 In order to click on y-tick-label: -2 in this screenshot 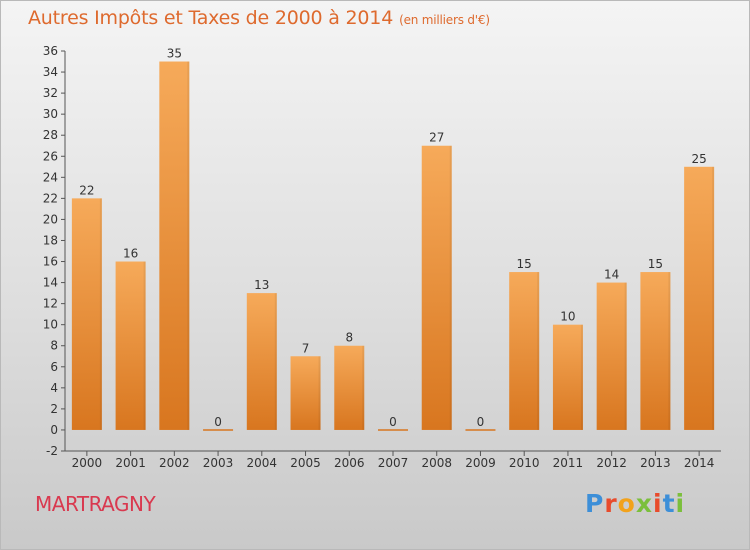, I will do `click(52, 451)`.